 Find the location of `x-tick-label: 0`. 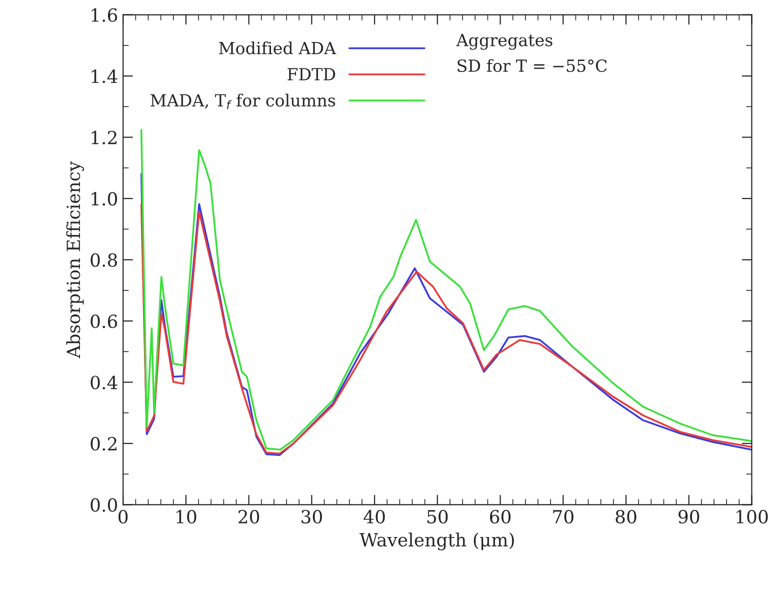

x-tick-label: 0 is located at coordinates (123, 517).